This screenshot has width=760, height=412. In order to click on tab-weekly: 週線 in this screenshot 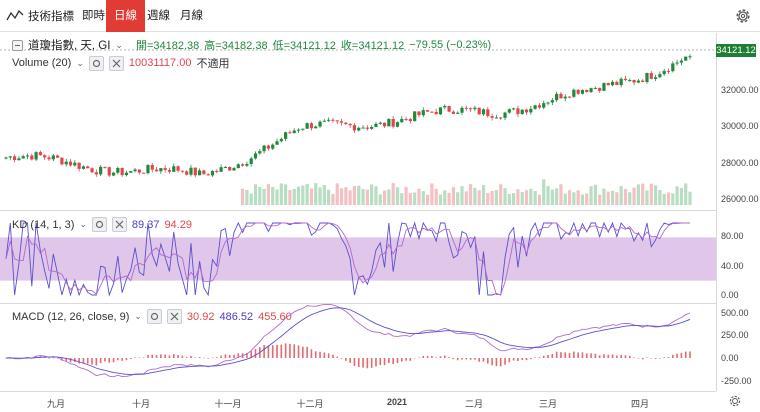, I will do `click(158, 16)`.